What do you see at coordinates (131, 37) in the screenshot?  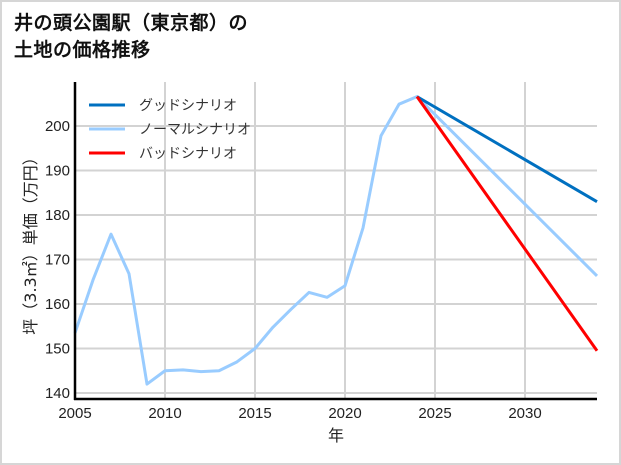 I see `chart-title: 井の頭公園駅（東京都）の 土地の価格推移` at bounding box center [131, 37].